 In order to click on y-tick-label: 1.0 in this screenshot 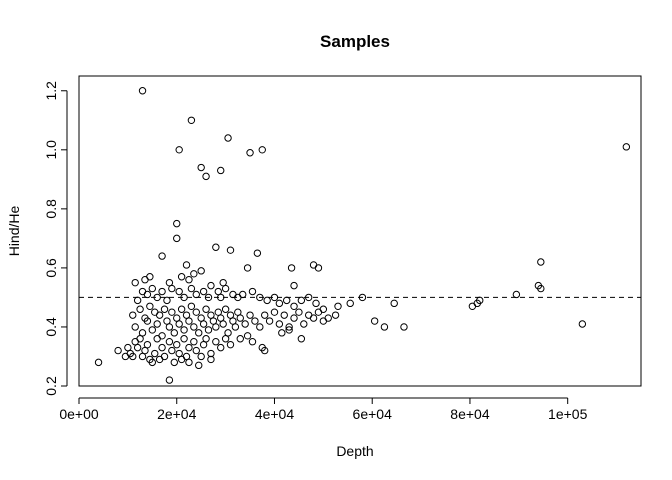, I will do `click(51, 150)`.